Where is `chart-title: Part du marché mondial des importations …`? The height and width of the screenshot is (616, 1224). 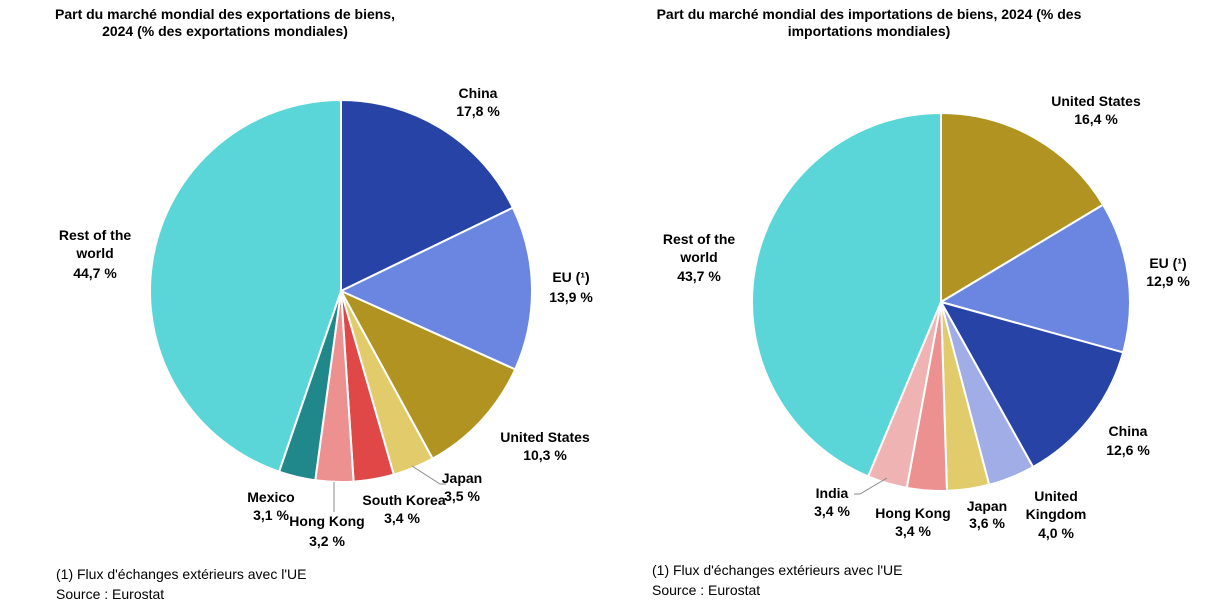 chart-title: Part du marché mondial des importations … is located at coordinates (869, 22).